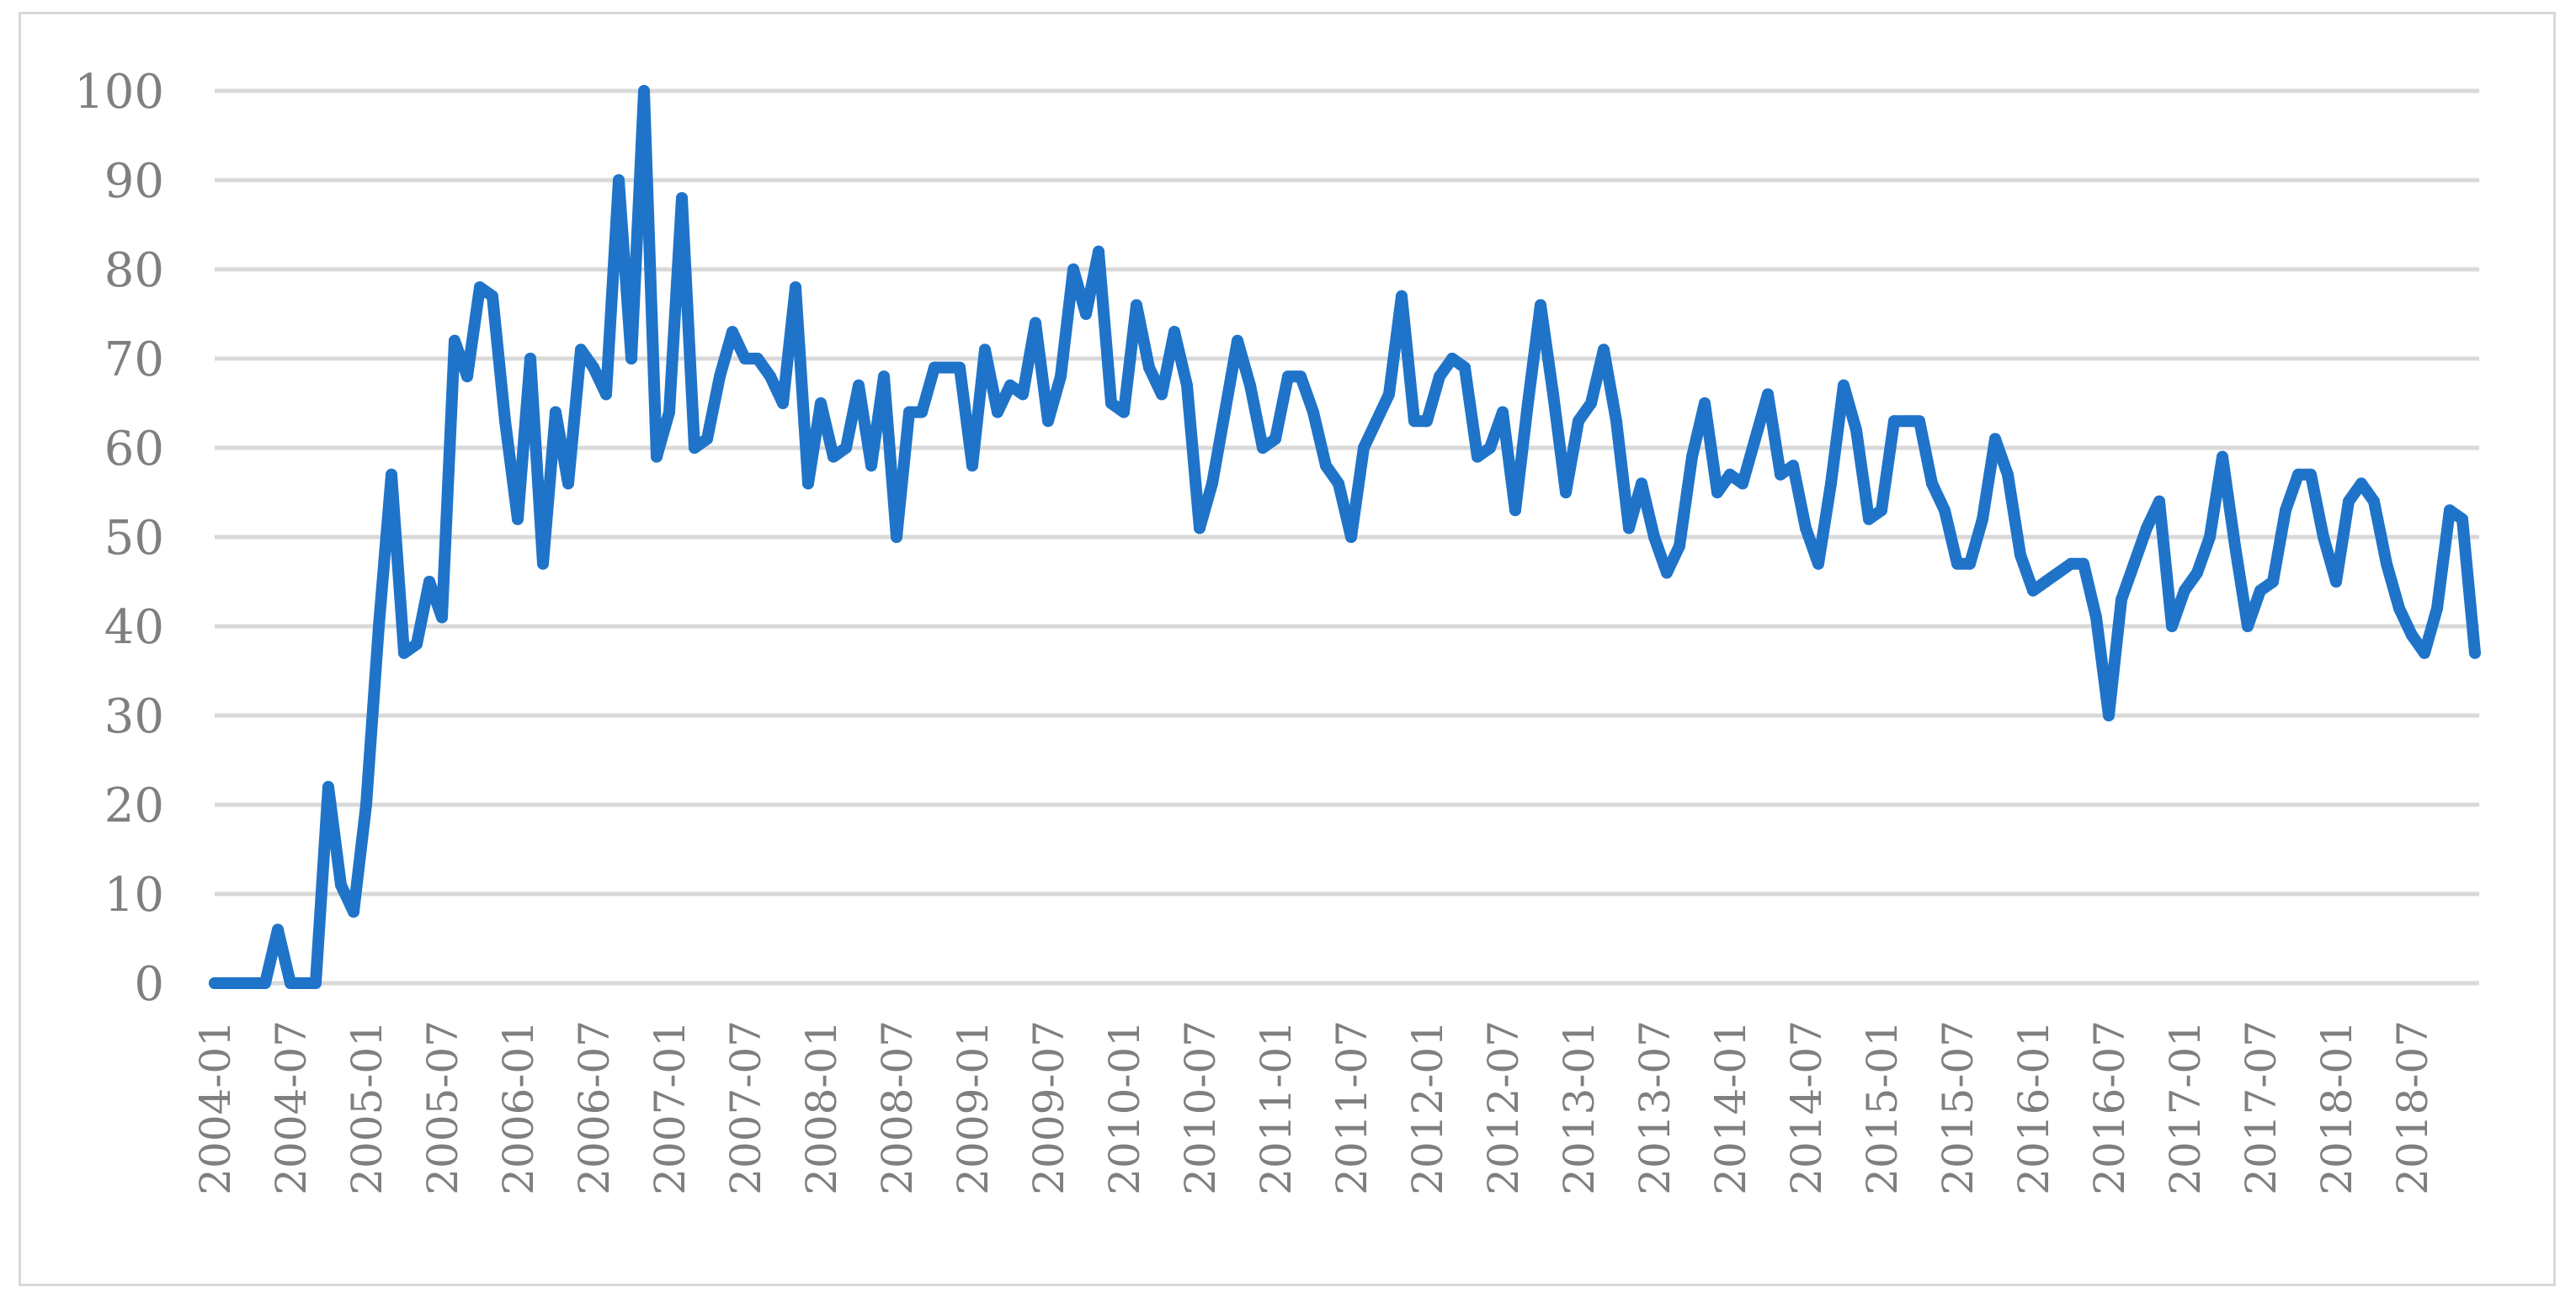  What do you see at coordinates (974, 1107) in the screenshot?
I see `x-tick-label-2009-01: 2009-01` at bounding box center [974, 1107].